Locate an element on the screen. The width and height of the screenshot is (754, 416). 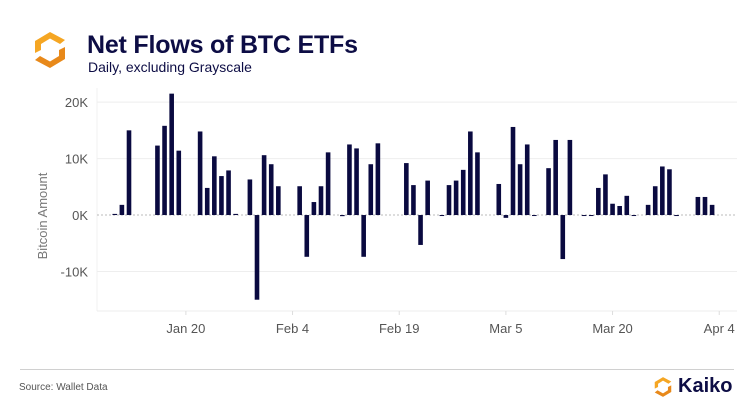
chart-subtitle: Daily, excluding Grayscale is located at coordinates (170, 67).